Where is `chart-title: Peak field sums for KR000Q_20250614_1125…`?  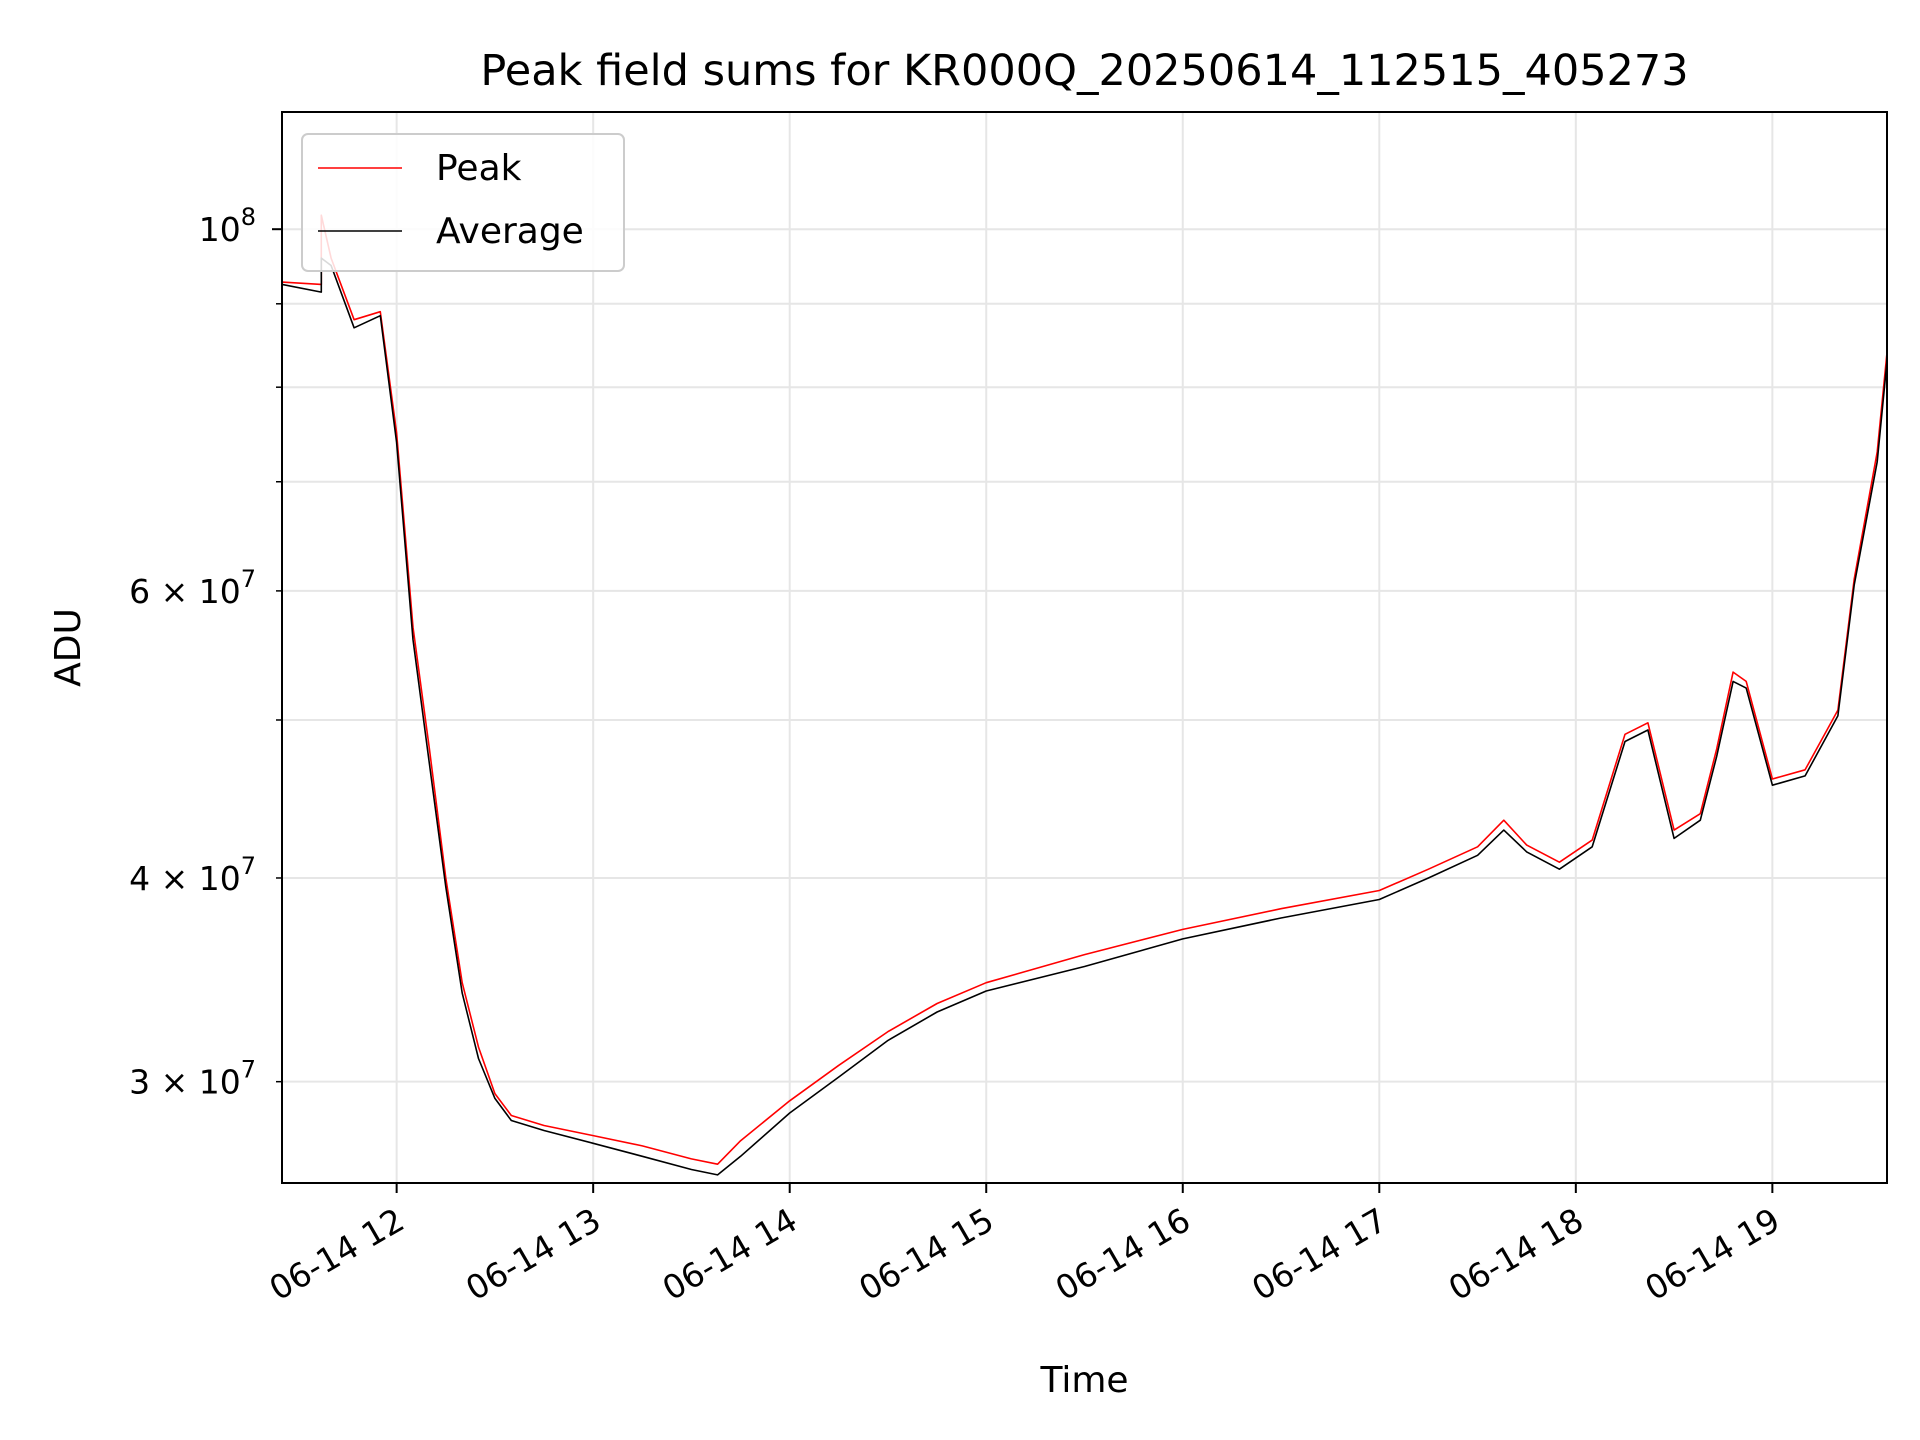
chart-title: Peak field sums for KR000Q_20250614_1125… is located at coordinates (1084, 71).